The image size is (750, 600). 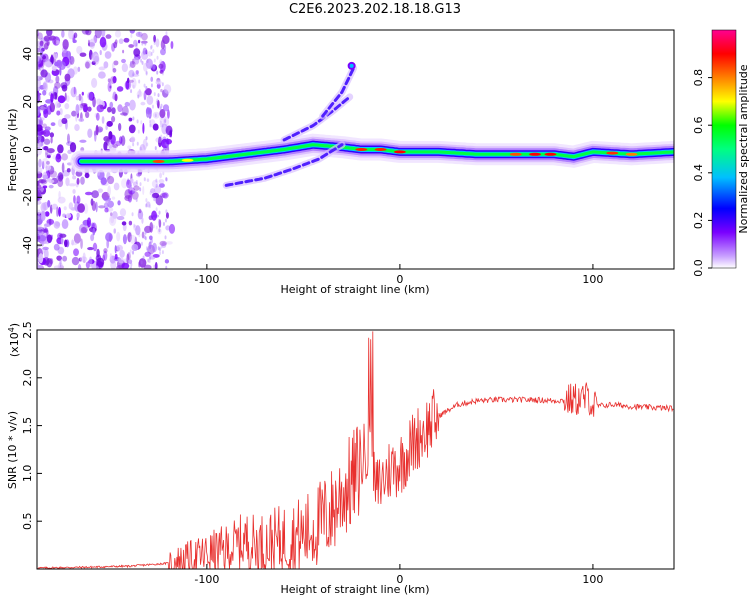 I want to click on spectrogram-x-tick-label: 100, so click(x=592, y=279).